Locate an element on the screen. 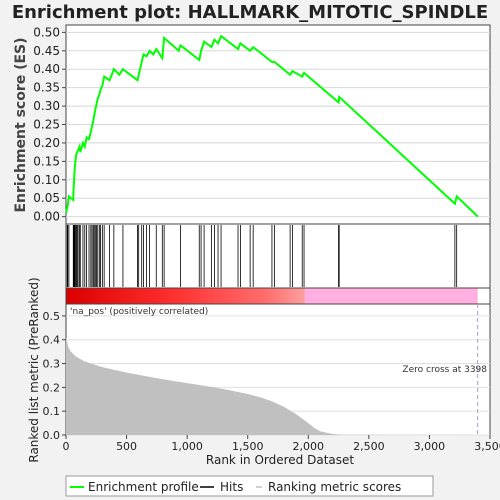  metric-y-axis-label: Ranked list metric (PreRanked) is located at coordinates (34, 369).